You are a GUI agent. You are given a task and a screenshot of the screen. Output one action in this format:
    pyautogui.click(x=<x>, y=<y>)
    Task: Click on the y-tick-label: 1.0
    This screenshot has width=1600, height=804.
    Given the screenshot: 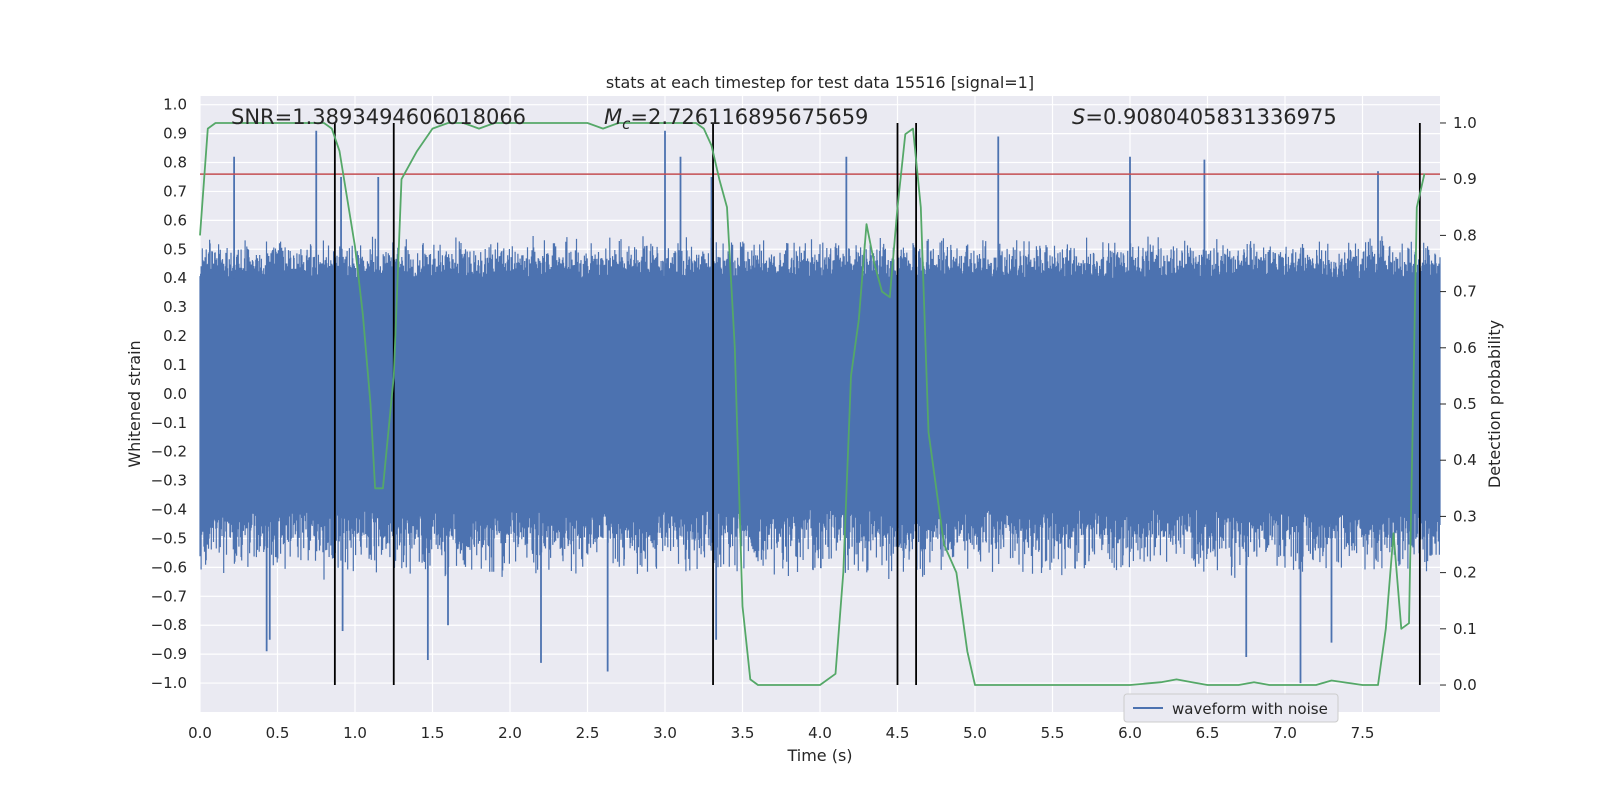 What is the action you would take?
    pyautogui.click(x=175, y=105)
    